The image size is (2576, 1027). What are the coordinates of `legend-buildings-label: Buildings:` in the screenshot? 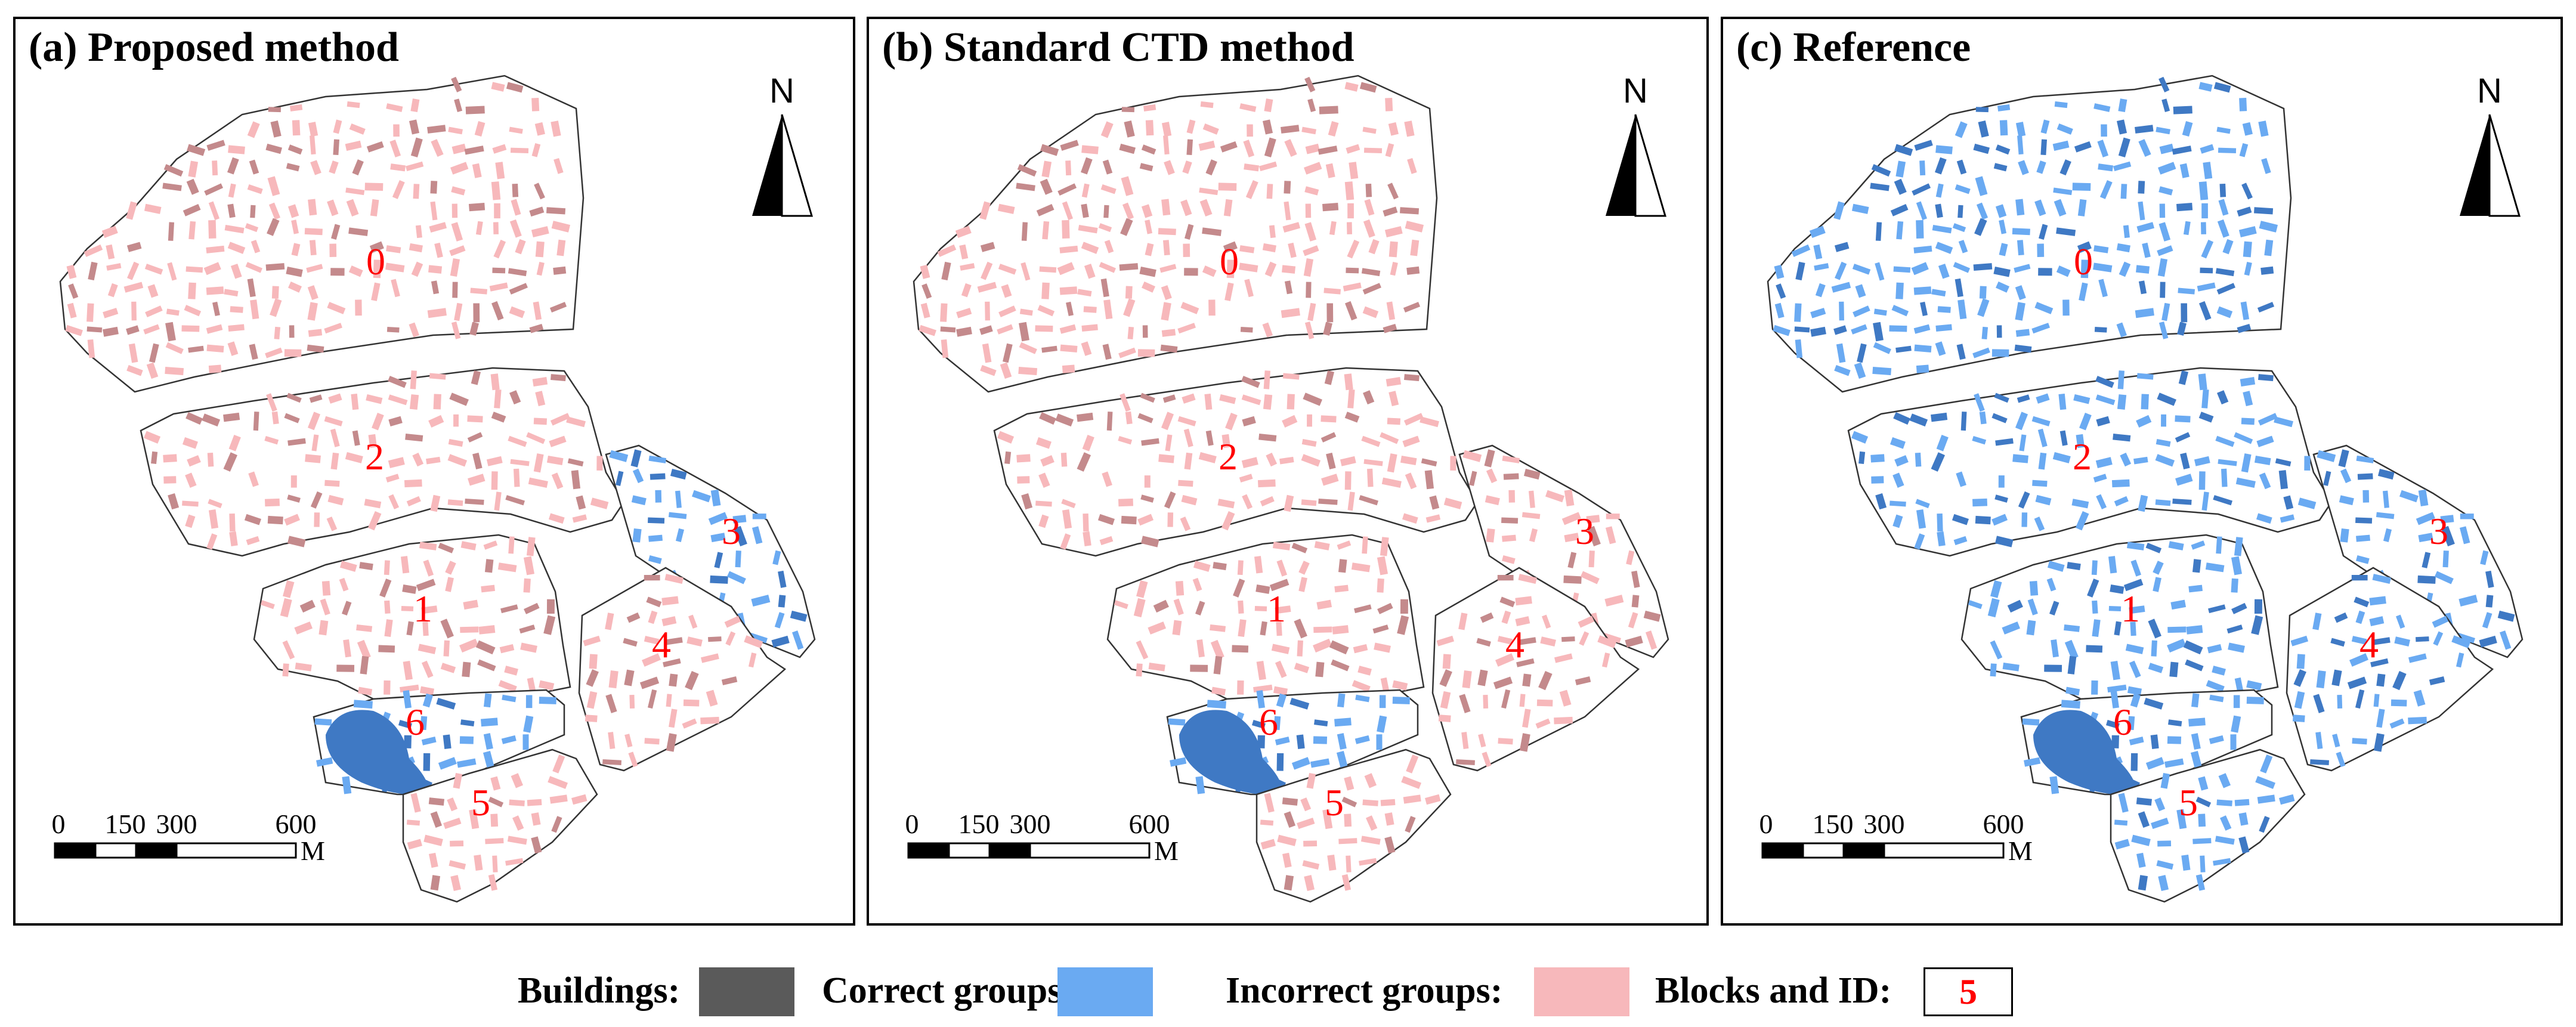 It's located at (599, 990).